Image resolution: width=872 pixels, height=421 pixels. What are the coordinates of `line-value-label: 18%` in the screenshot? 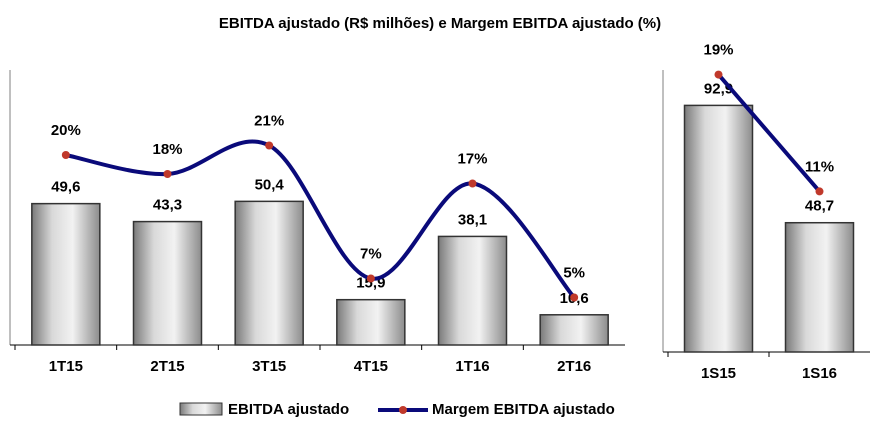 It's located at (167, 149).